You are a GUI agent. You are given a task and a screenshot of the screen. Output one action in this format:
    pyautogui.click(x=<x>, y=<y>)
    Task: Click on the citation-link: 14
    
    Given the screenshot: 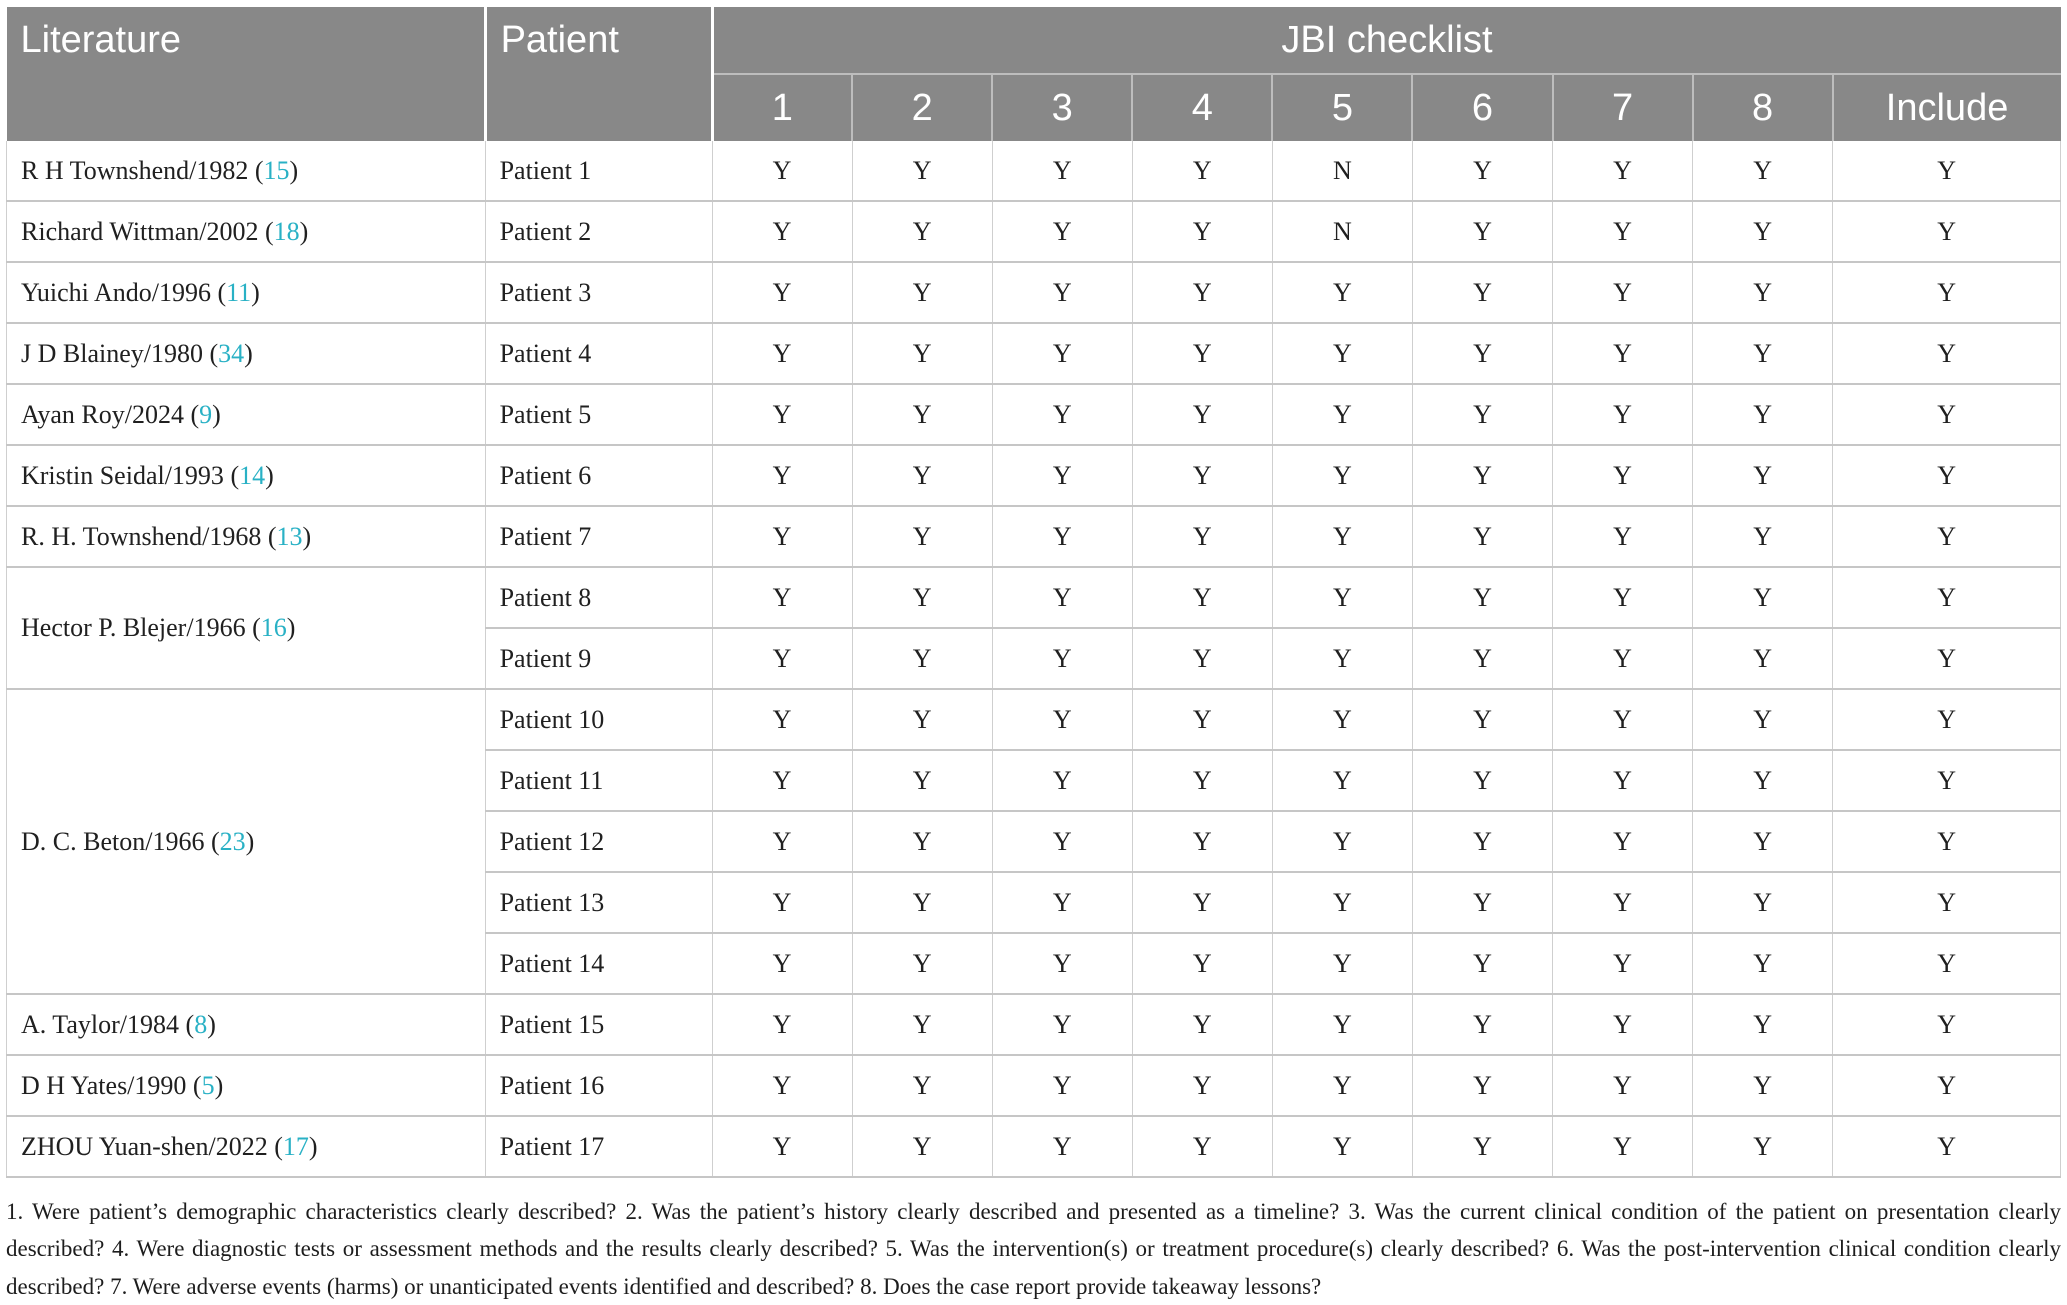 What is the action you would take?
    pyautogui.click(x=252, y=475)
    